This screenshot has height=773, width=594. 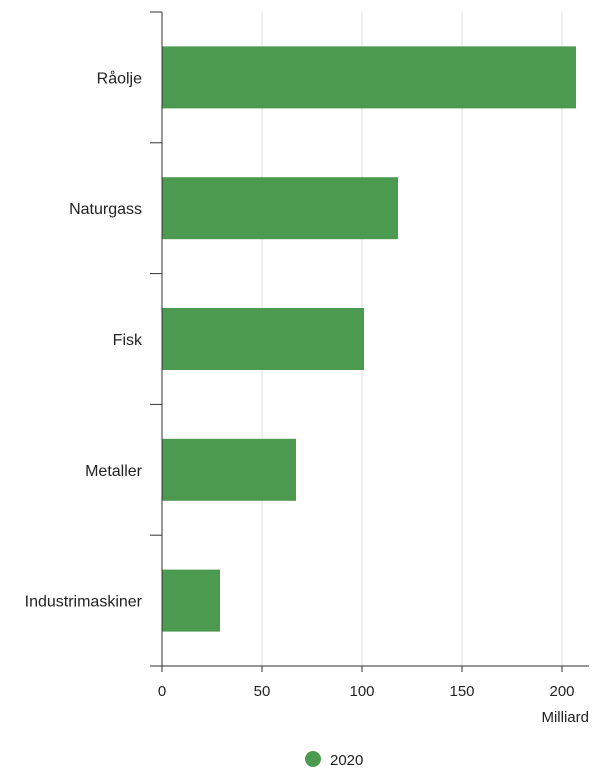 What do you see at coordinates (346, 760) in the screenshot?
I see `legend-label-2020: 2020` at bounding box center [346, 760].